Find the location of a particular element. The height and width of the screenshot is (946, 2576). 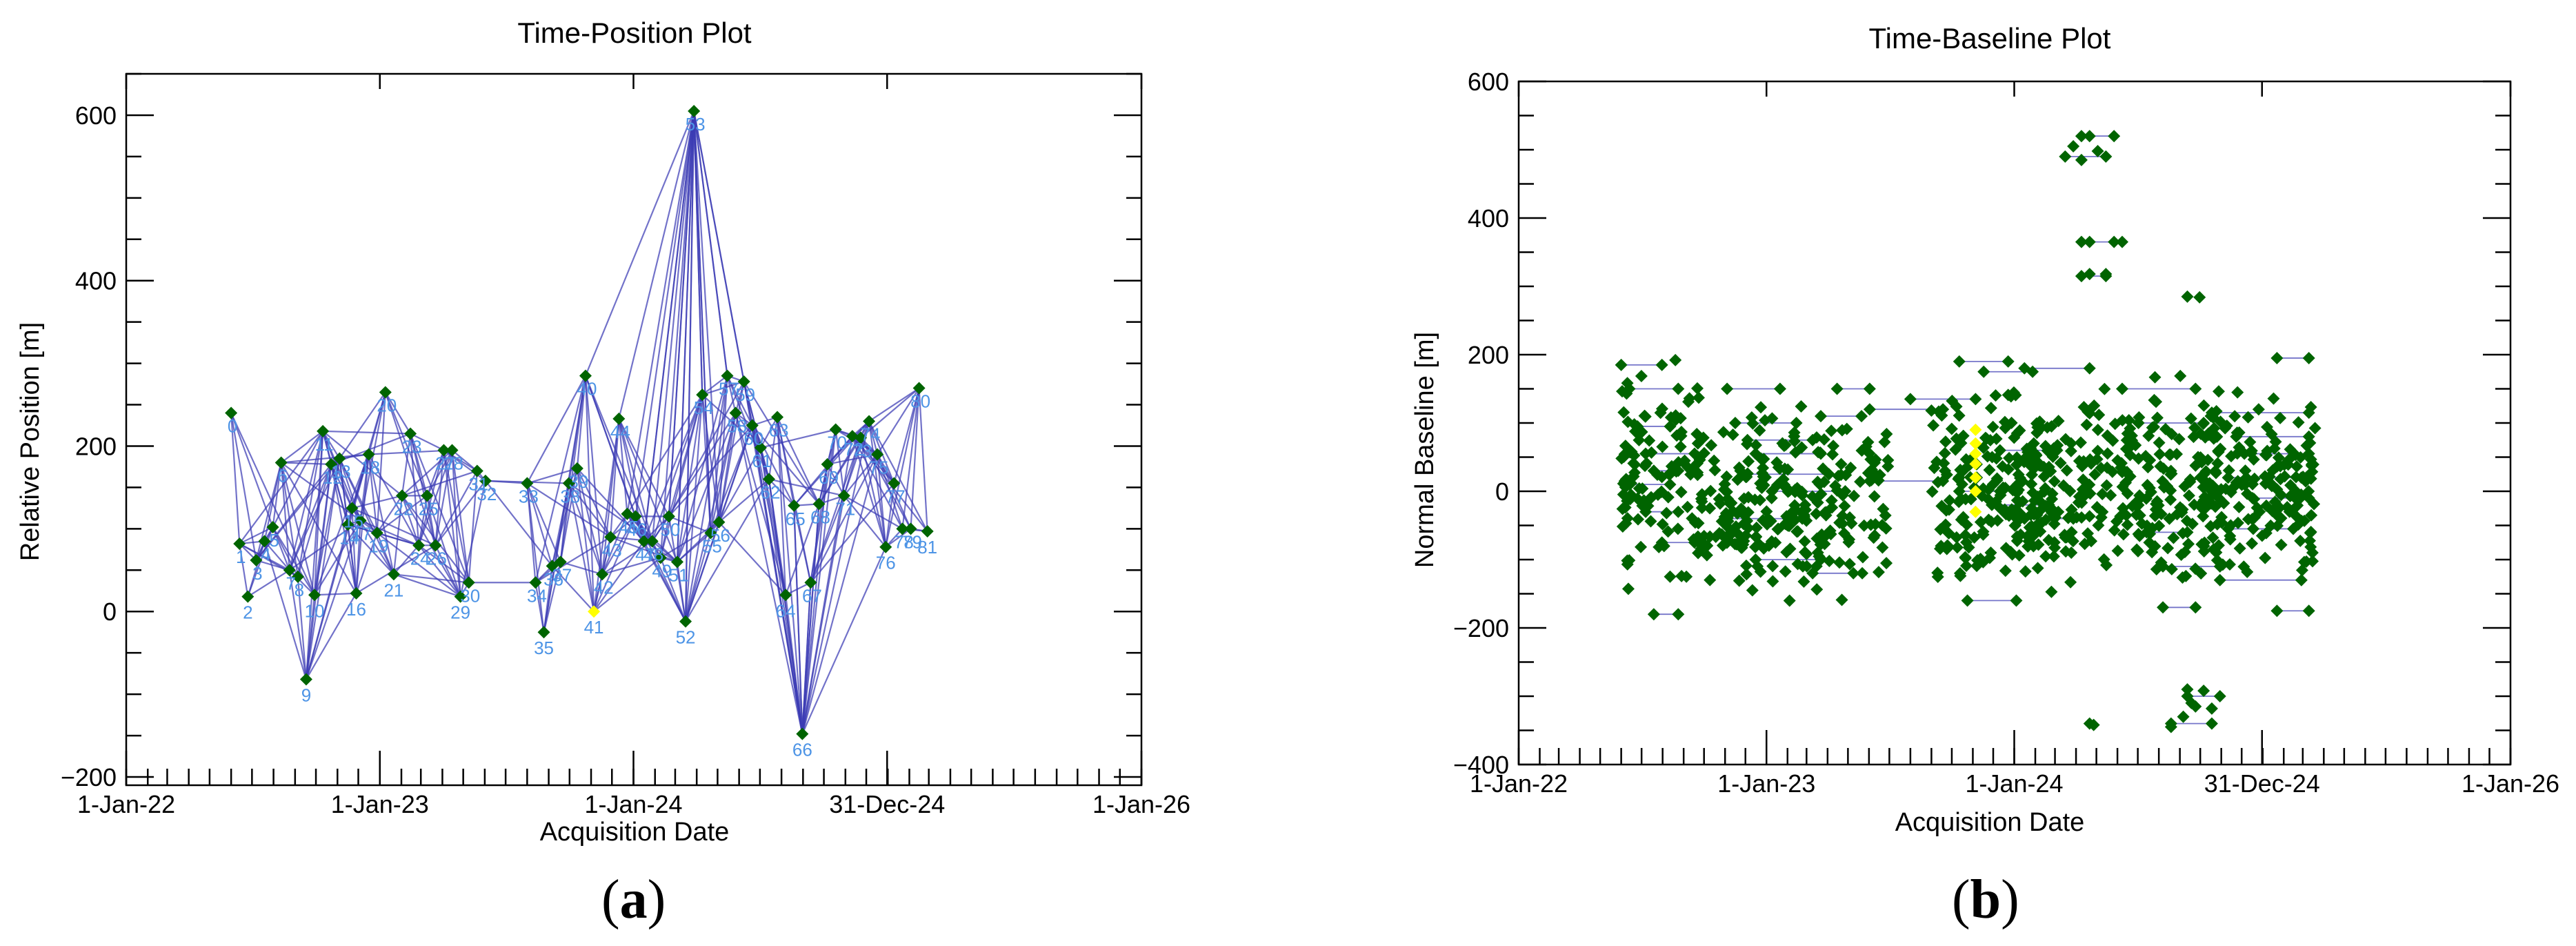

acquisition-index-label: 8 is located at coordinates (299, 590).